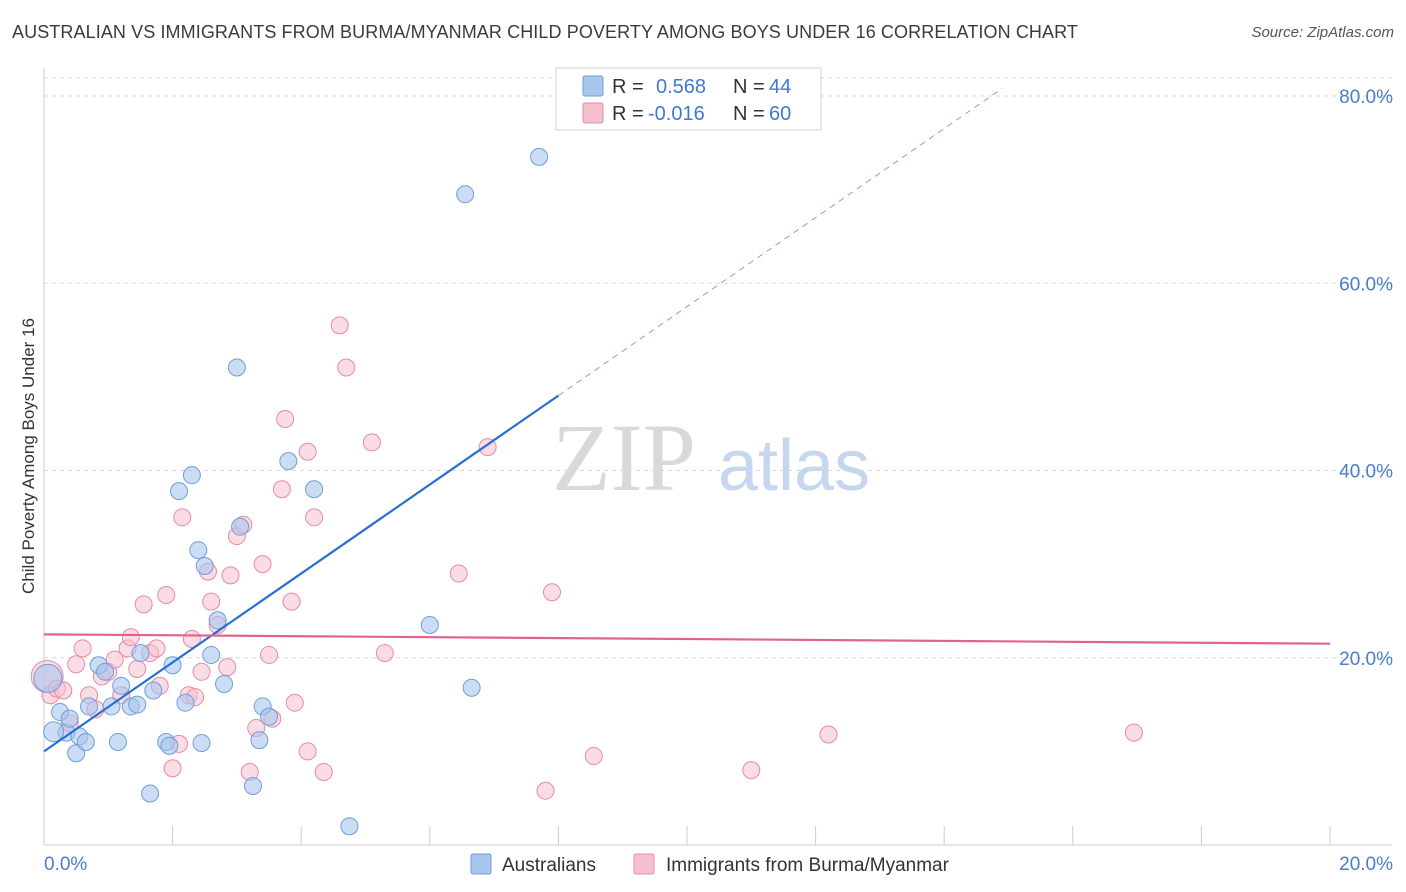  What do you see at coordinates (628, 114) in the screenshot?
I see `legend-r-label-immigrants: R =` at bounding box center [628, 114].